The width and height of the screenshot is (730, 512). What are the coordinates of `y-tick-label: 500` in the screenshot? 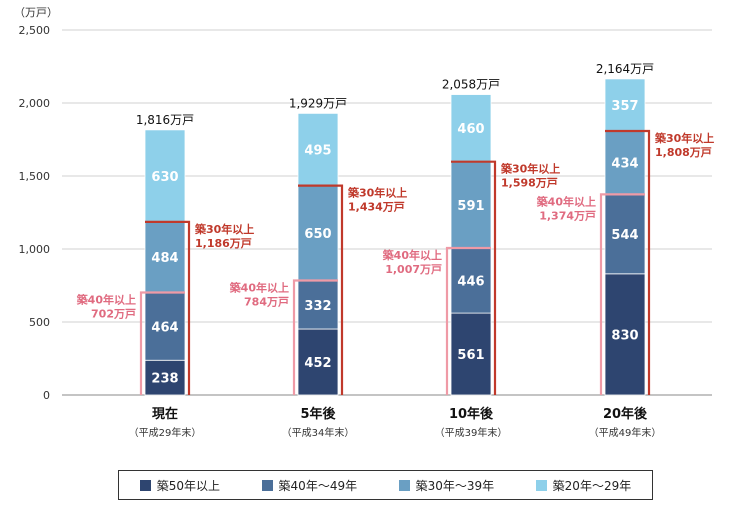 It's located at (39, 322).